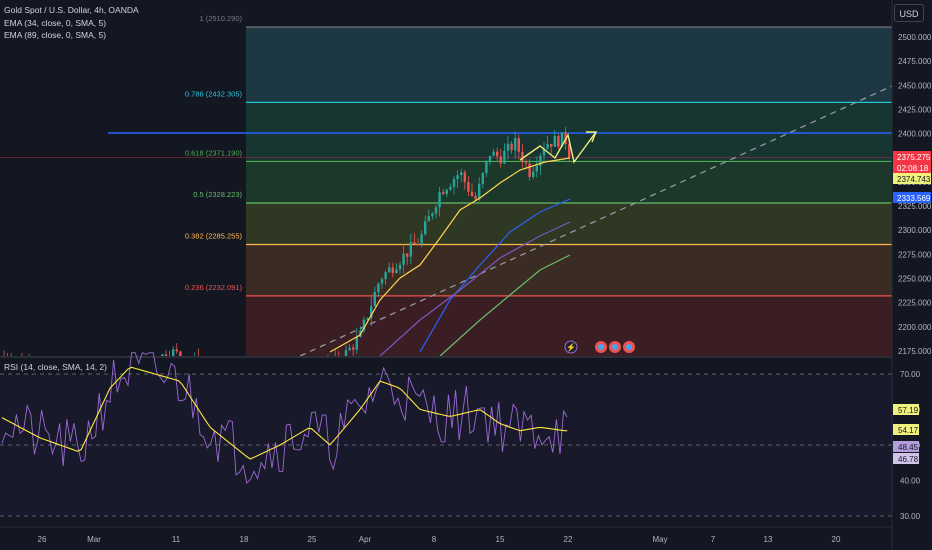  What do you see at coordinates (713, 539) in the screenshot?
I see `time-tick: 7` at bounding box center [713, 539].